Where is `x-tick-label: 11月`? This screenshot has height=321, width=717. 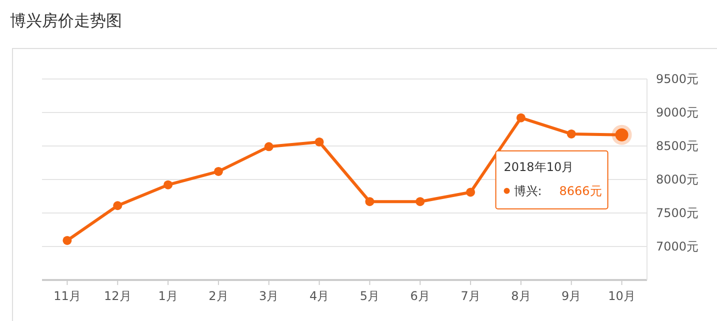
x-tick-label: 11月 is located at coordinates (67, 296).